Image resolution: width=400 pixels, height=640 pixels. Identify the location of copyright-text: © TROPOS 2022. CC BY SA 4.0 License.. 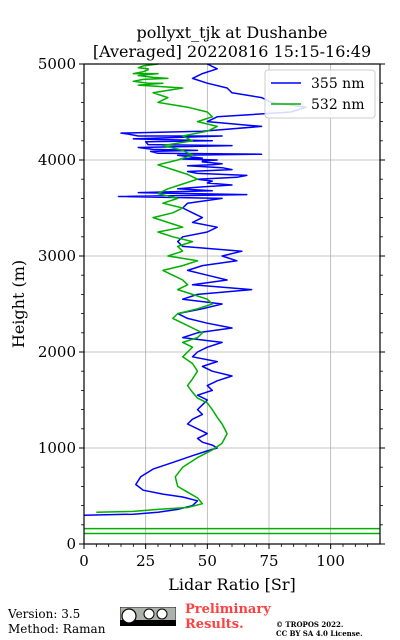
(319, 629).